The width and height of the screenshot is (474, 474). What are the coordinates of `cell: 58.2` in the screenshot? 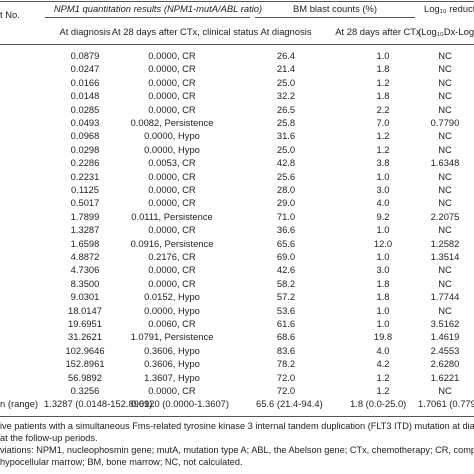 It's located at (286, 283).